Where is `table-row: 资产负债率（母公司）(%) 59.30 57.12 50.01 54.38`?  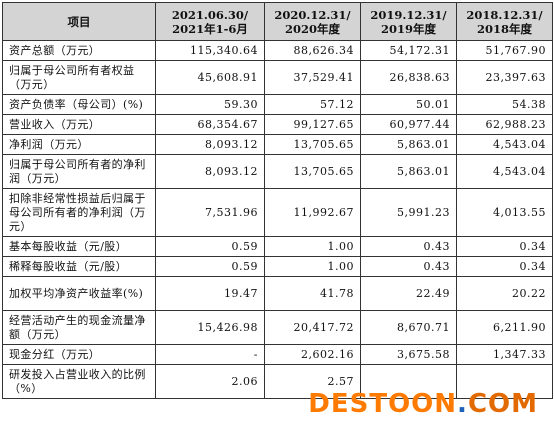 table-row: 资产负债率（母公司）(%) 59.30 57.12 50.01 54.38 is located at coordinates (277, 104).